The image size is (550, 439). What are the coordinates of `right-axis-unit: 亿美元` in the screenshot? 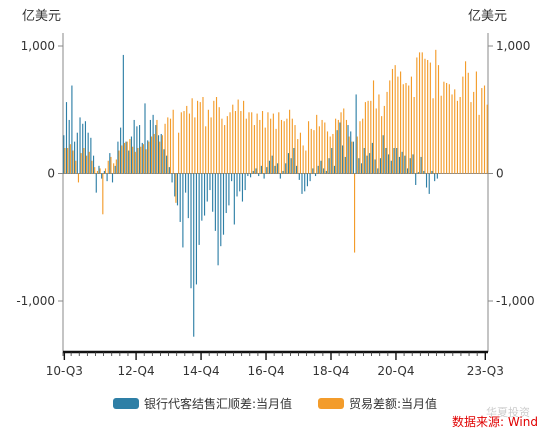 It's located at (487, 16).